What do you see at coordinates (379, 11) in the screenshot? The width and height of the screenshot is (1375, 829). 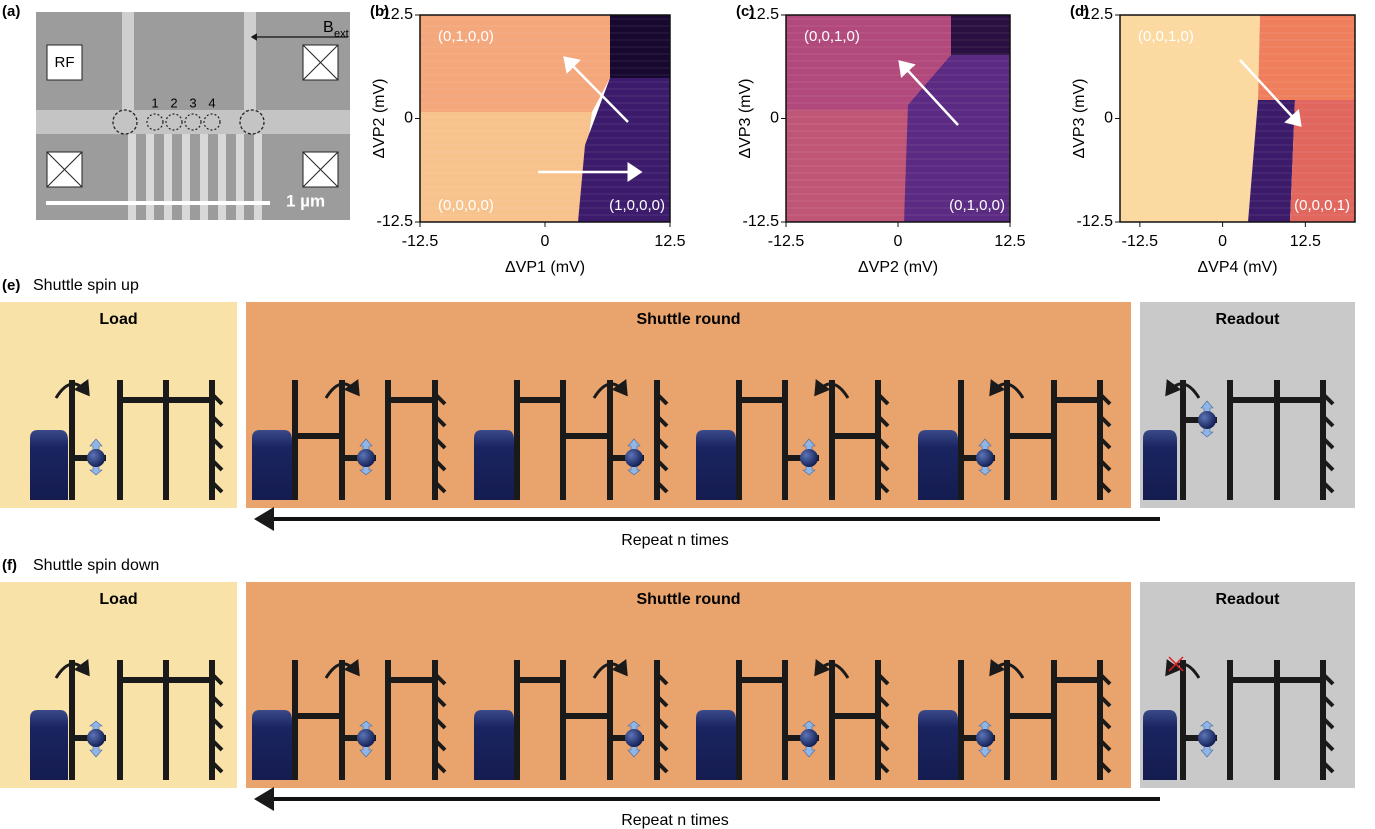 I see `panel-label: (b)` at bounding box center [379, 11].